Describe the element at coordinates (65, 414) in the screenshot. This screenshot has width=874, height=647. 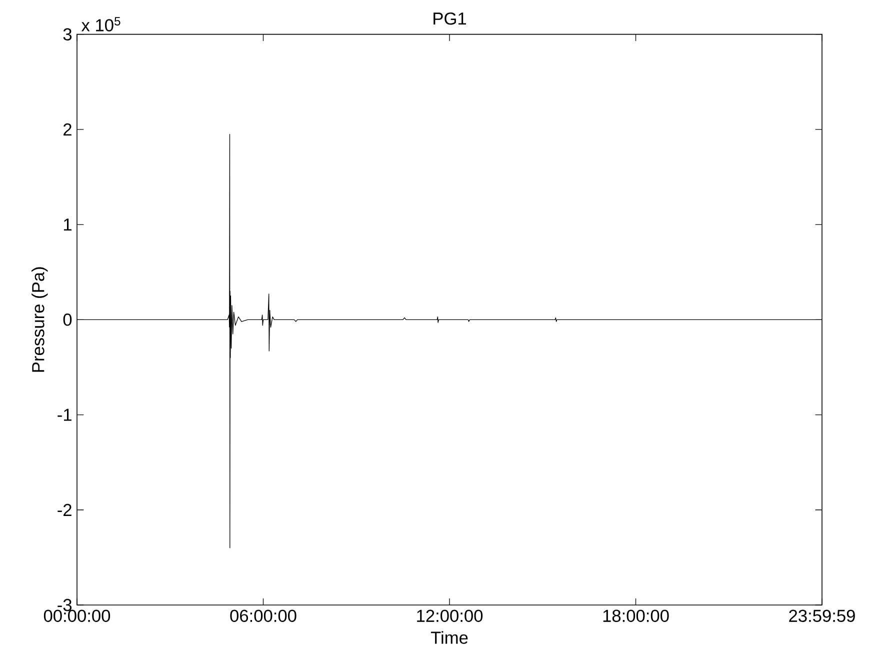
I see `y-tick-label: -1` at that location.